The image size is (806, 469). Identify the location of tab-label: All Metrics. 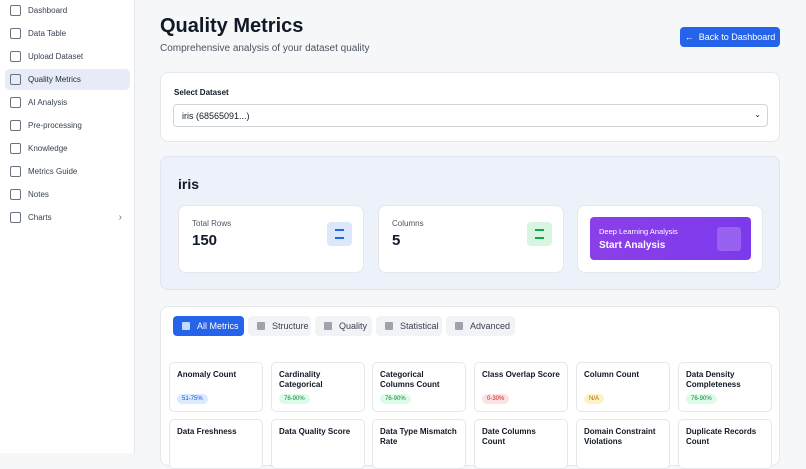
(218, 326).